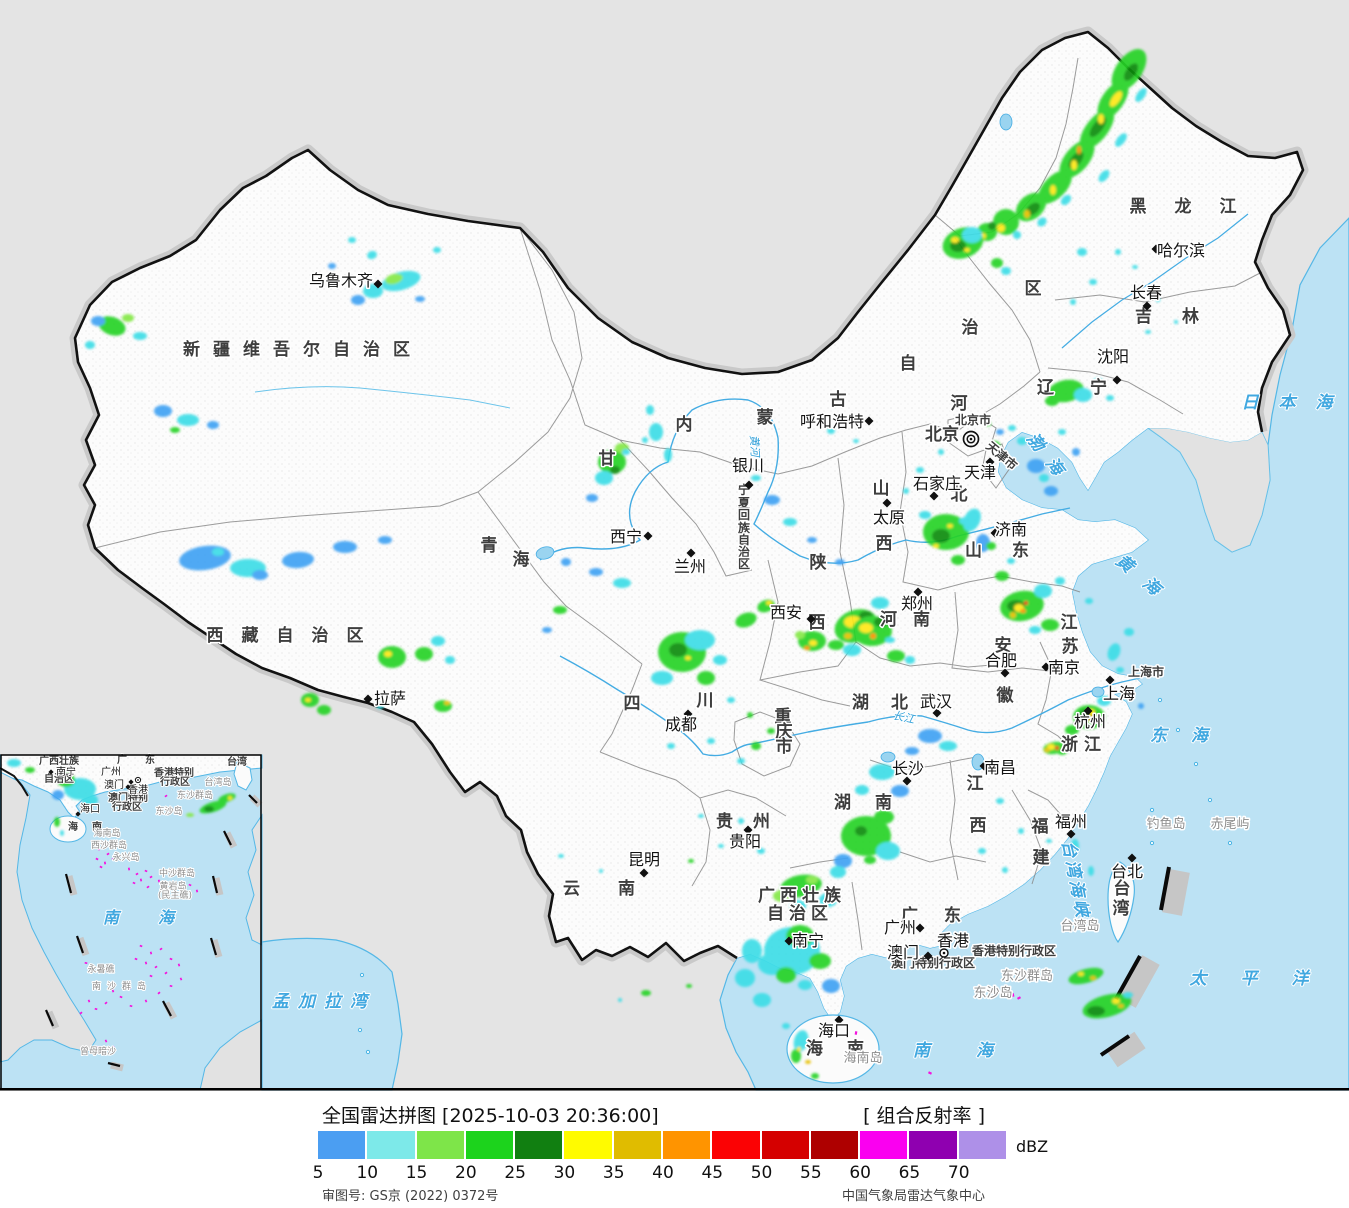 The height and width of the screenshot is (1208, 1349). What do you see at coordinates (1027, 976) in the screenshot?
I see `label-东沙群岛: 东沙群岛` at bounding box center [1027, 976].